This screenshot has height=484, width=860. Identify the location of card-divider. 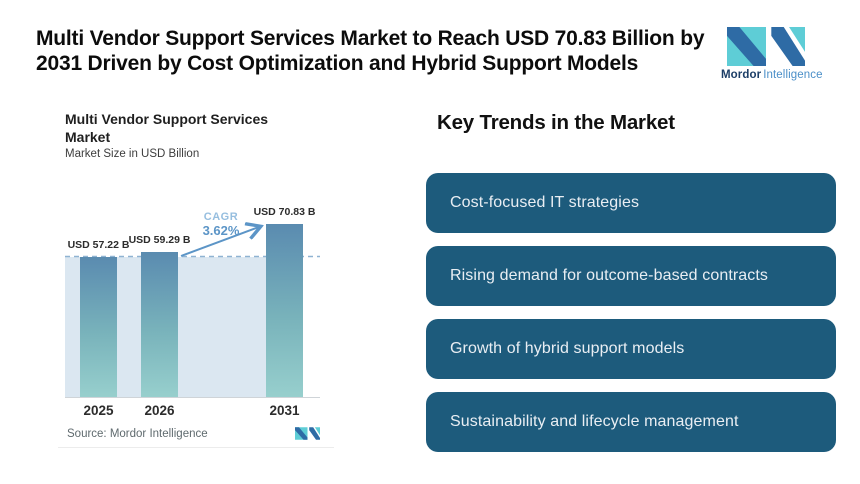
(196, 447).